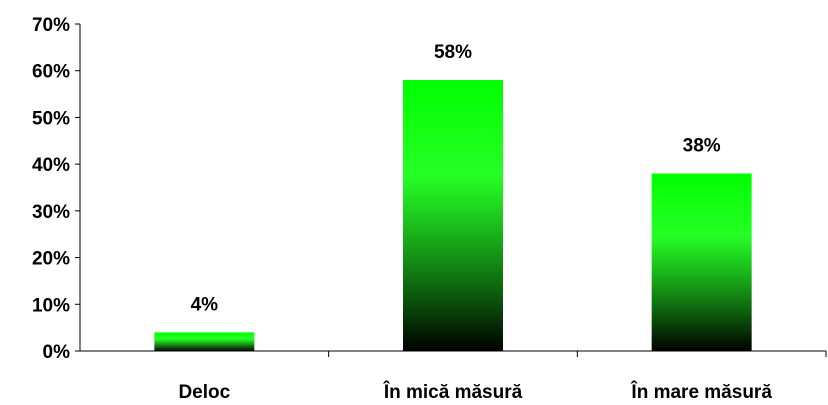 The width and height of the screenshot is (828, 405). What do you see at coordinates (453, 392) in the screenshot?
I see `x-tick-label: În mică măsură` at bounding box center [453, 392].